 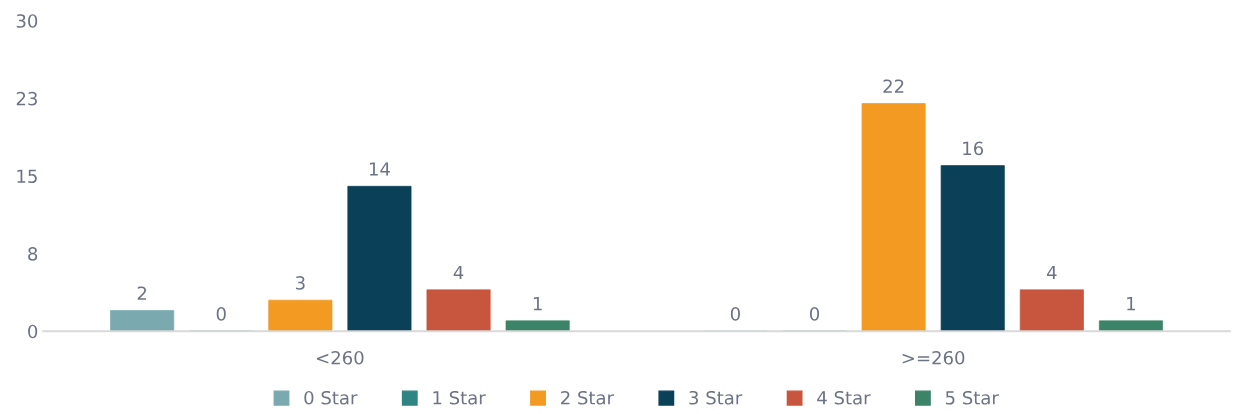 I want to click on legend-label: 5 Star, so click(x=972, y=397).